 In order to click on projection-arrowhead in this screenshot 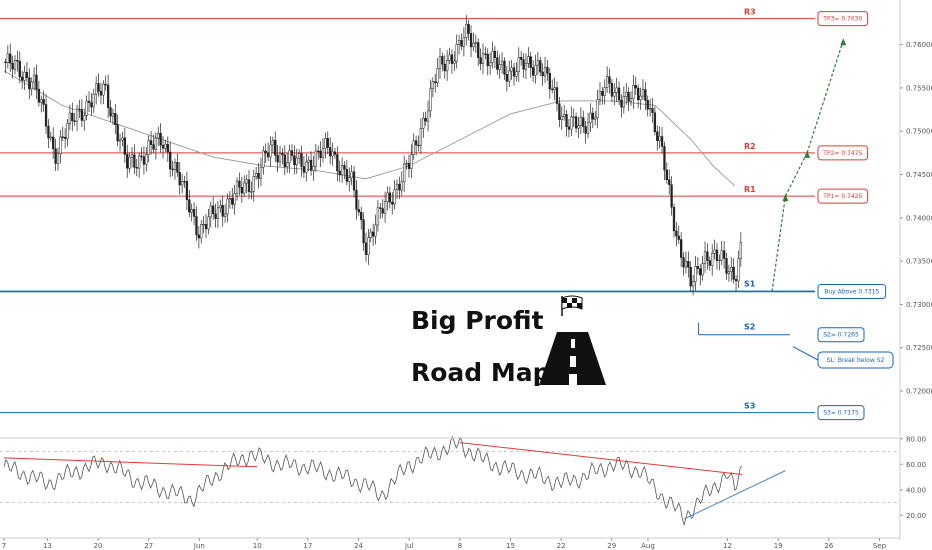, I will do `click(785, 198)`.